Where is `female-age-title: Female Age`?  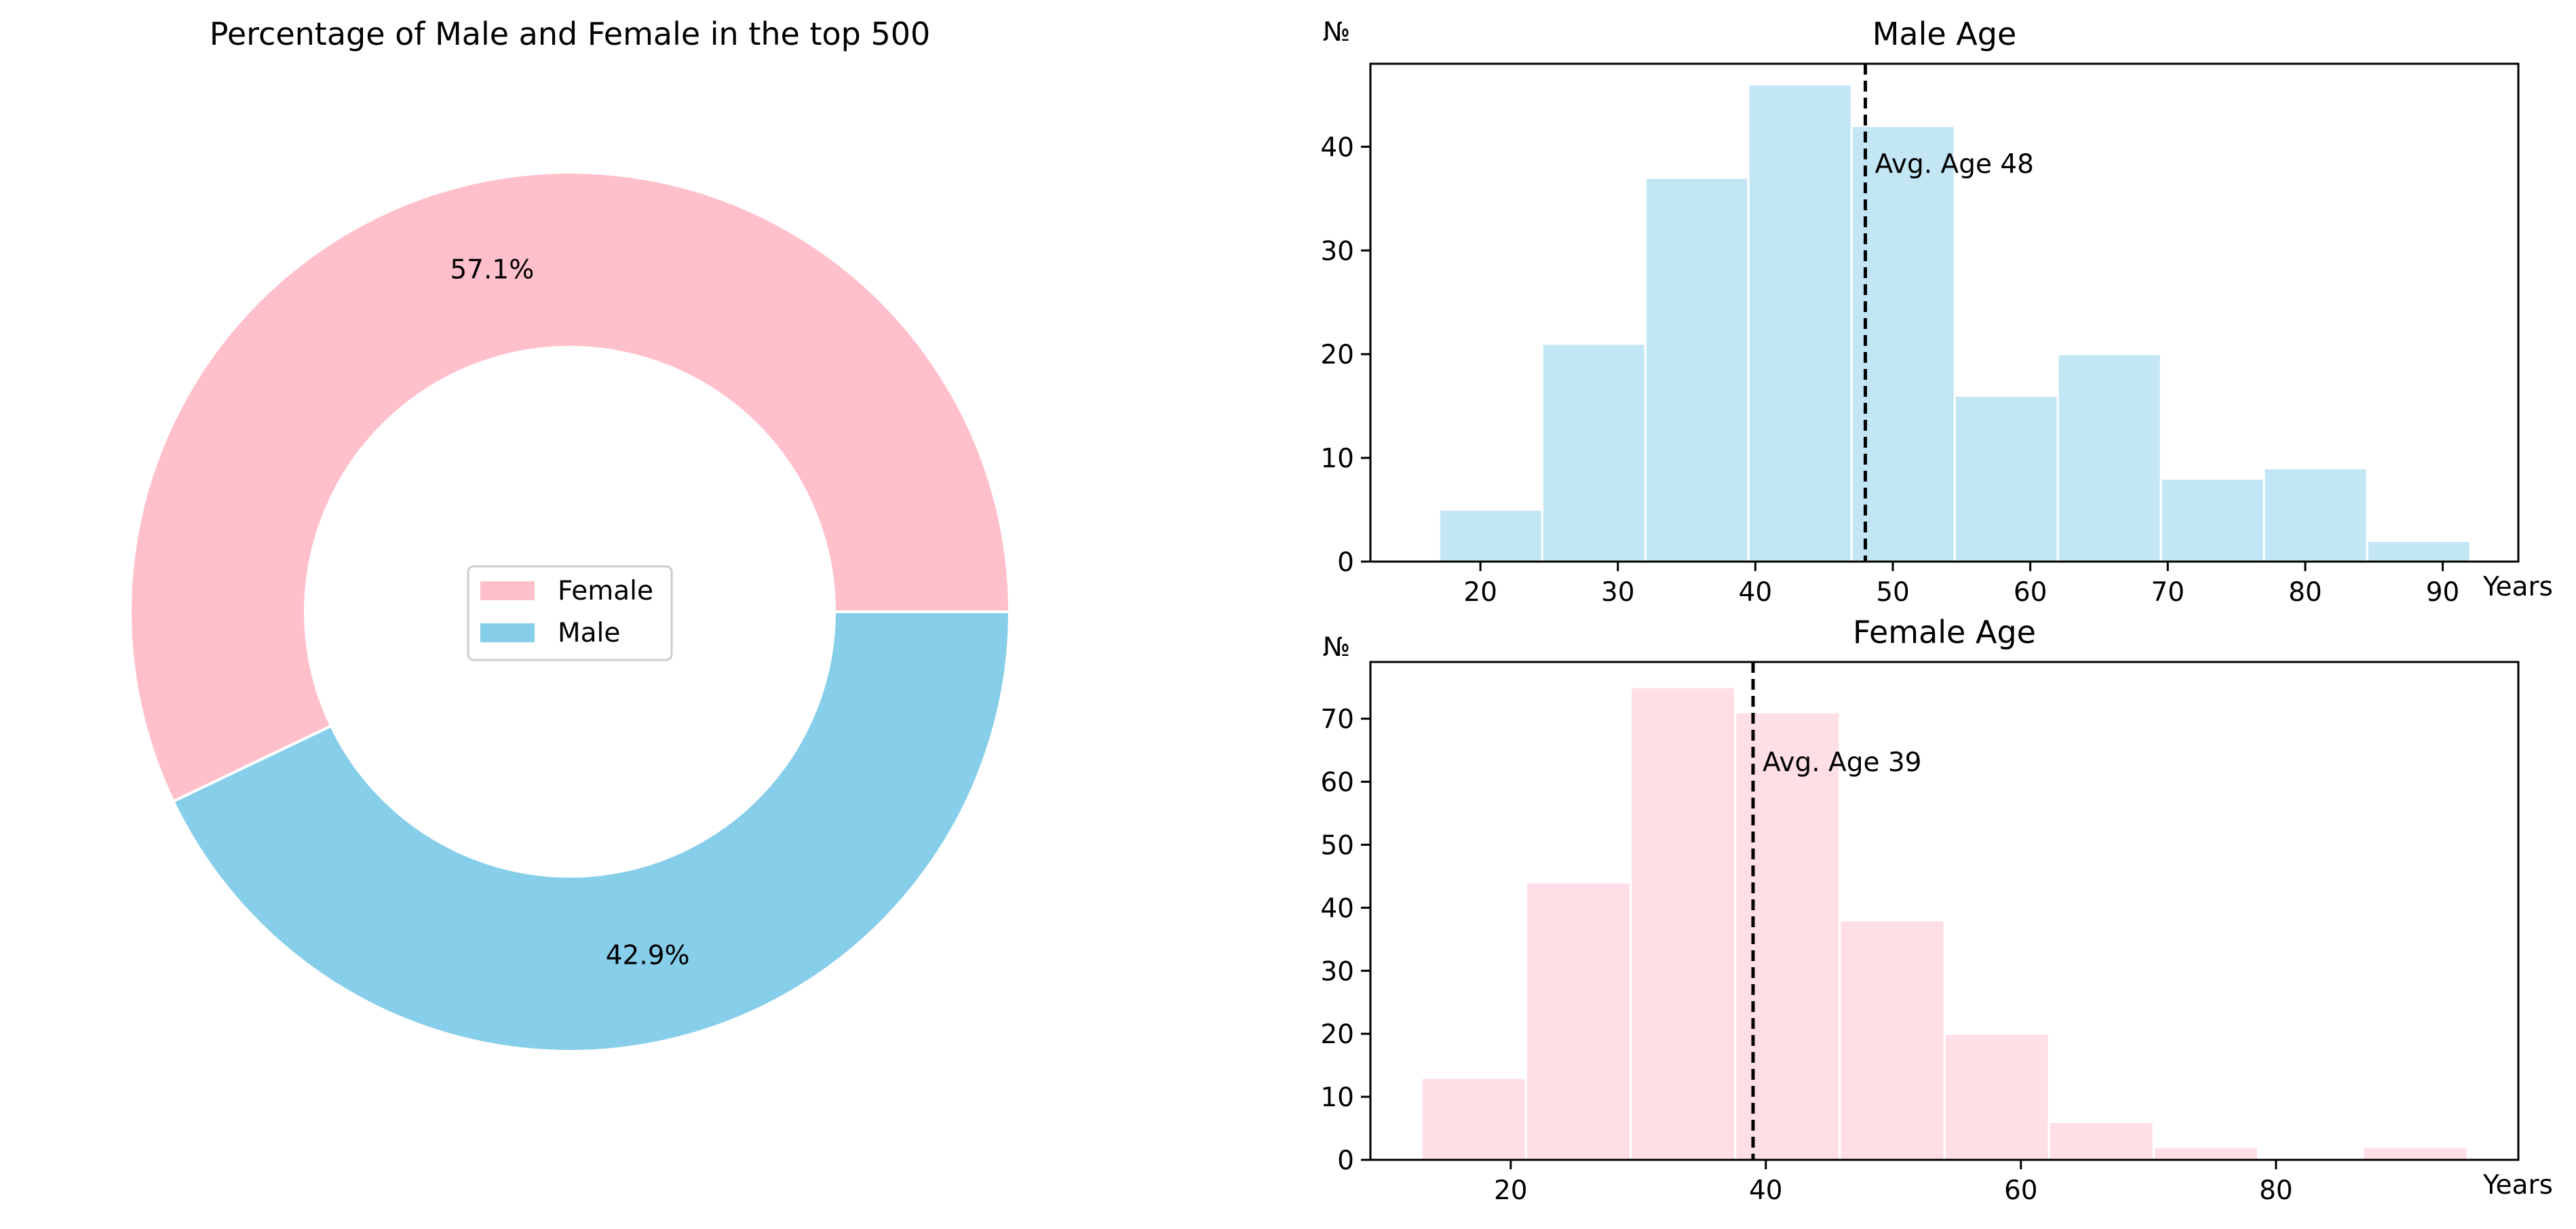
female-age-title: Female Age is located at coordinates (1944, 632).